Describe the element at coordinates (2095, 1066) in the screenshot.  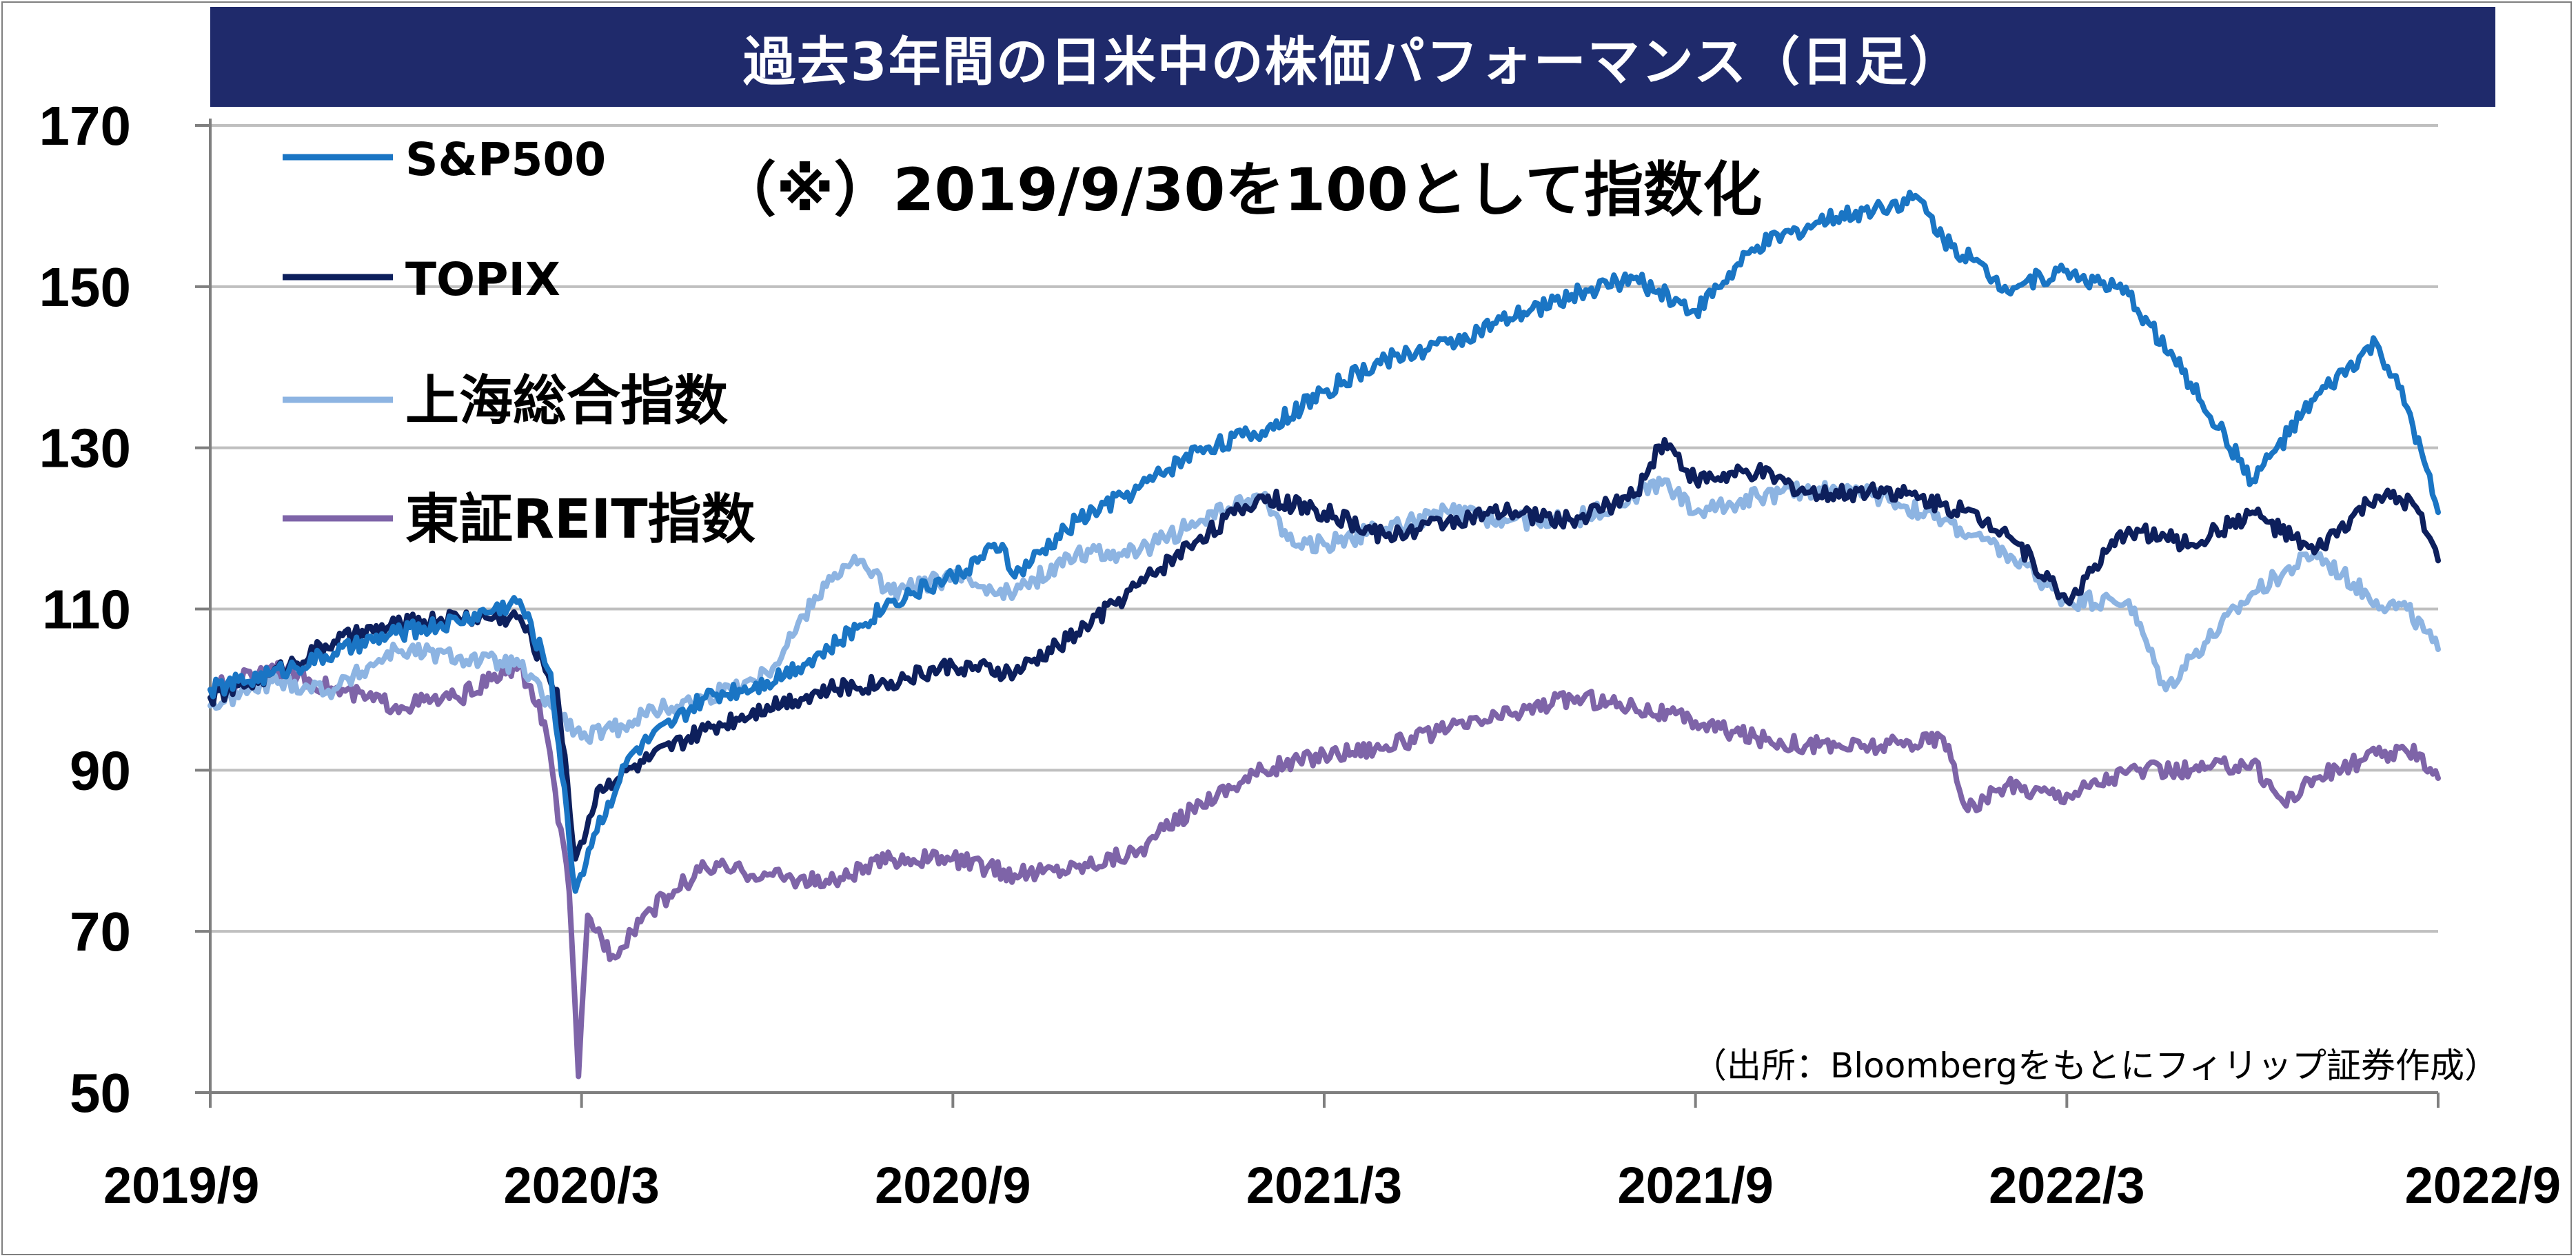
I see `source-note: （出所：Bloombergをもとにフィリップ証券作成）` at that location.